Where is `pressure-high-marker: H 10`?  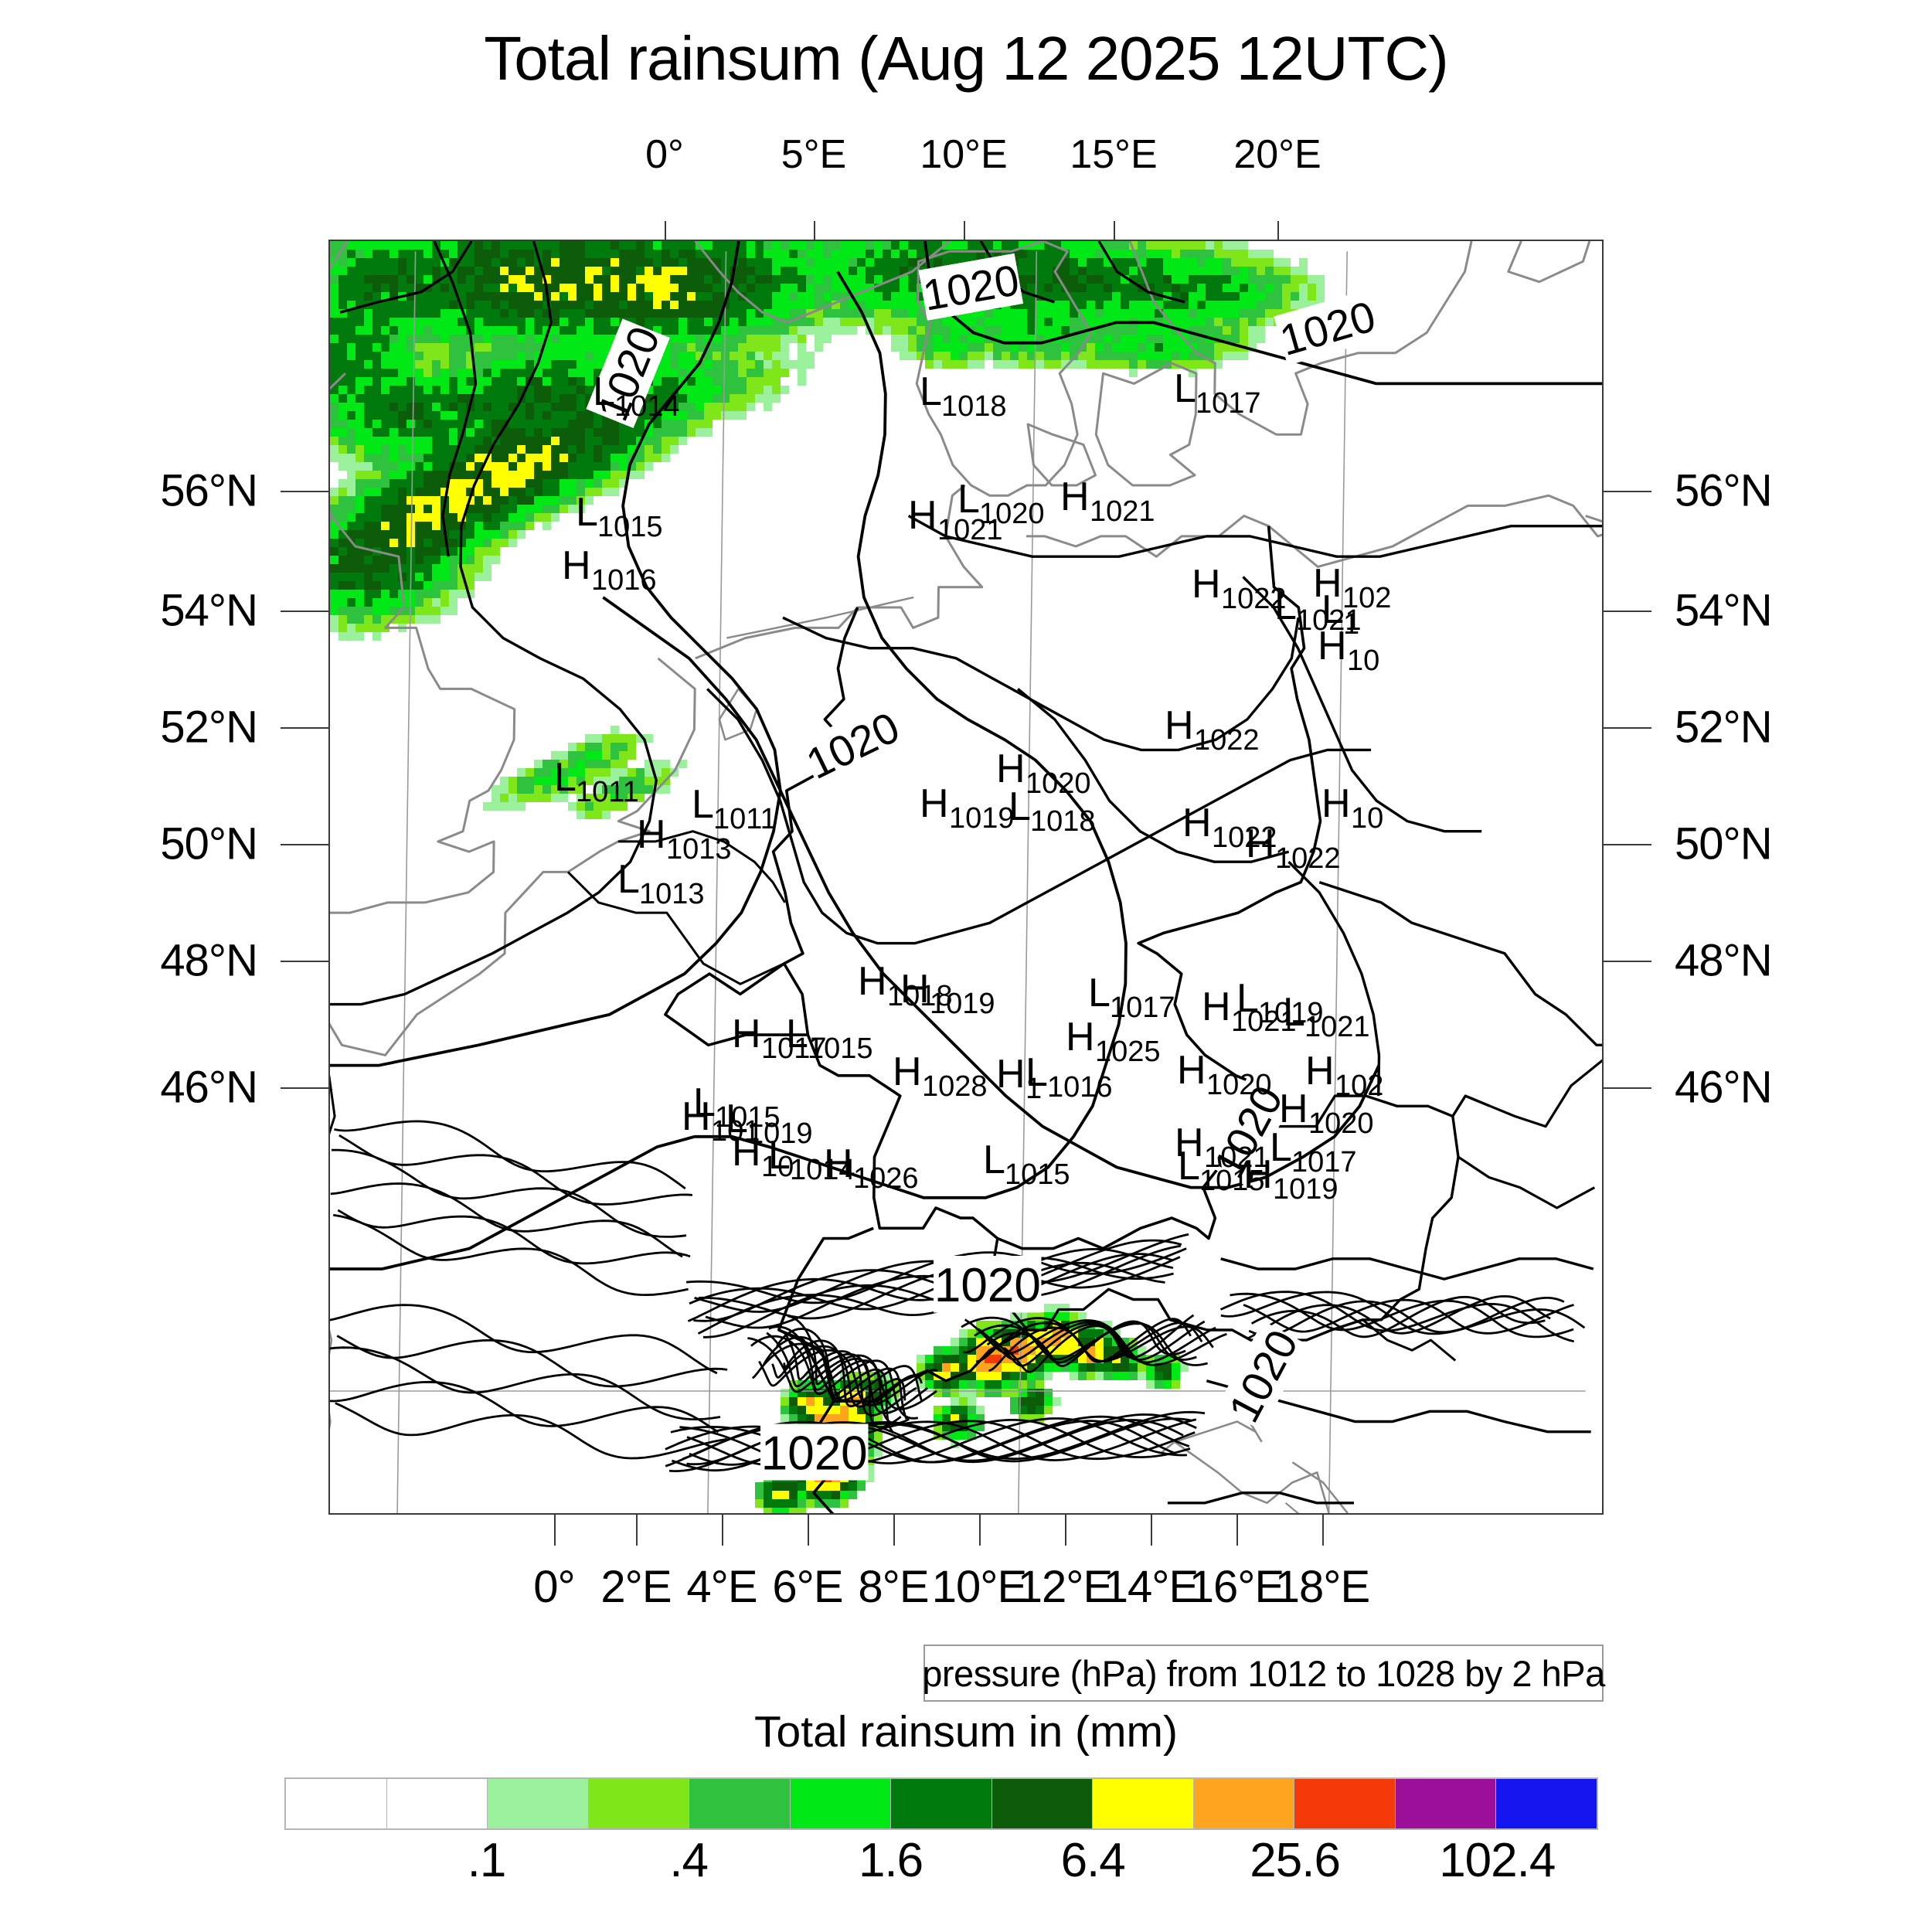 pressure-high-marker: H 10 is located at coordinates (763, 1156).